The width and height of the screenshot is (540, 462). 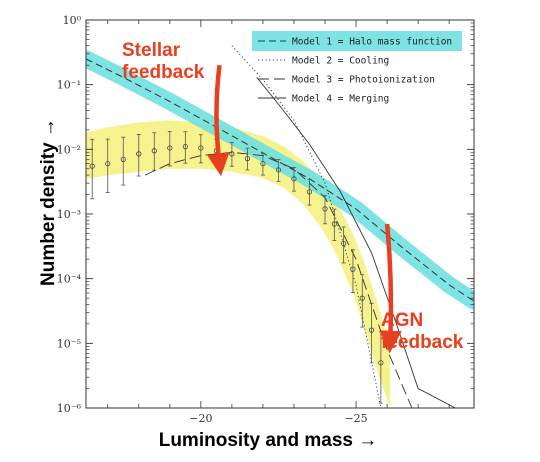 What do you see at coordinates (69, 279) in the screenshot?
I see `y-tick-label: 10⁻⁴` at bounding box center [69, 279].